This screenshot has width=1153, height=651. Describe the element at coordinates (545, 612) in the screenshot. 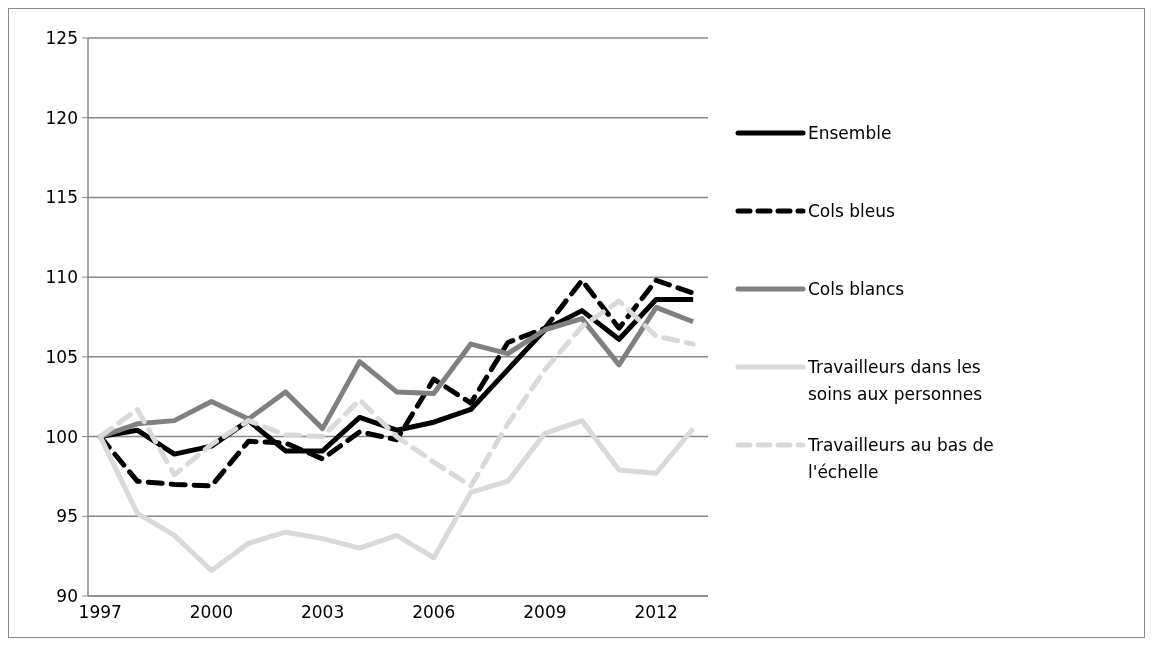

I see `x-tick-label: 2009` at that location.